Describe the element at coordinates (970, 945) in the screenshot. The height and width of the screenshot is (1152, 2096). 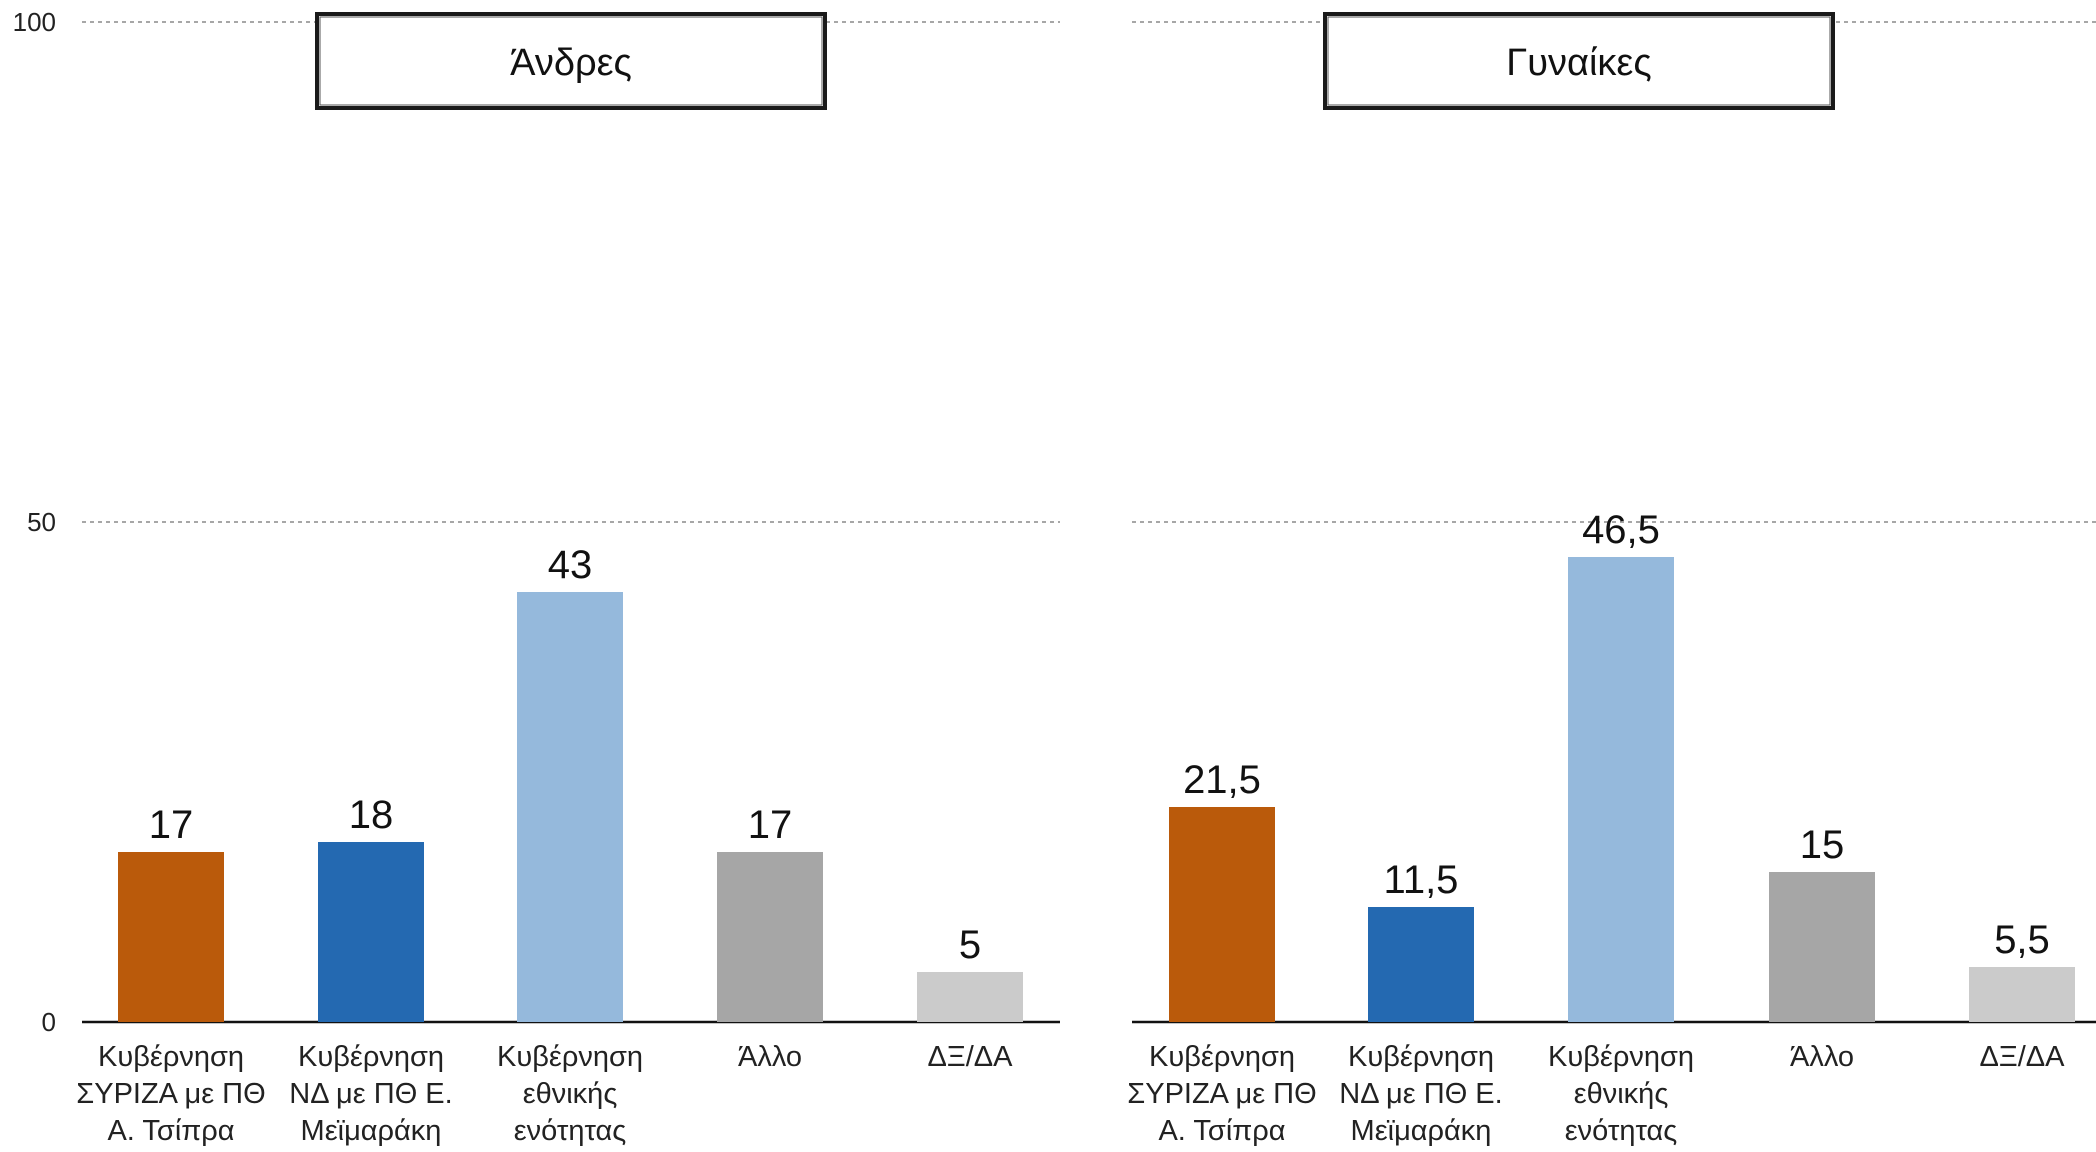
I see `data-label: 5` at that location.